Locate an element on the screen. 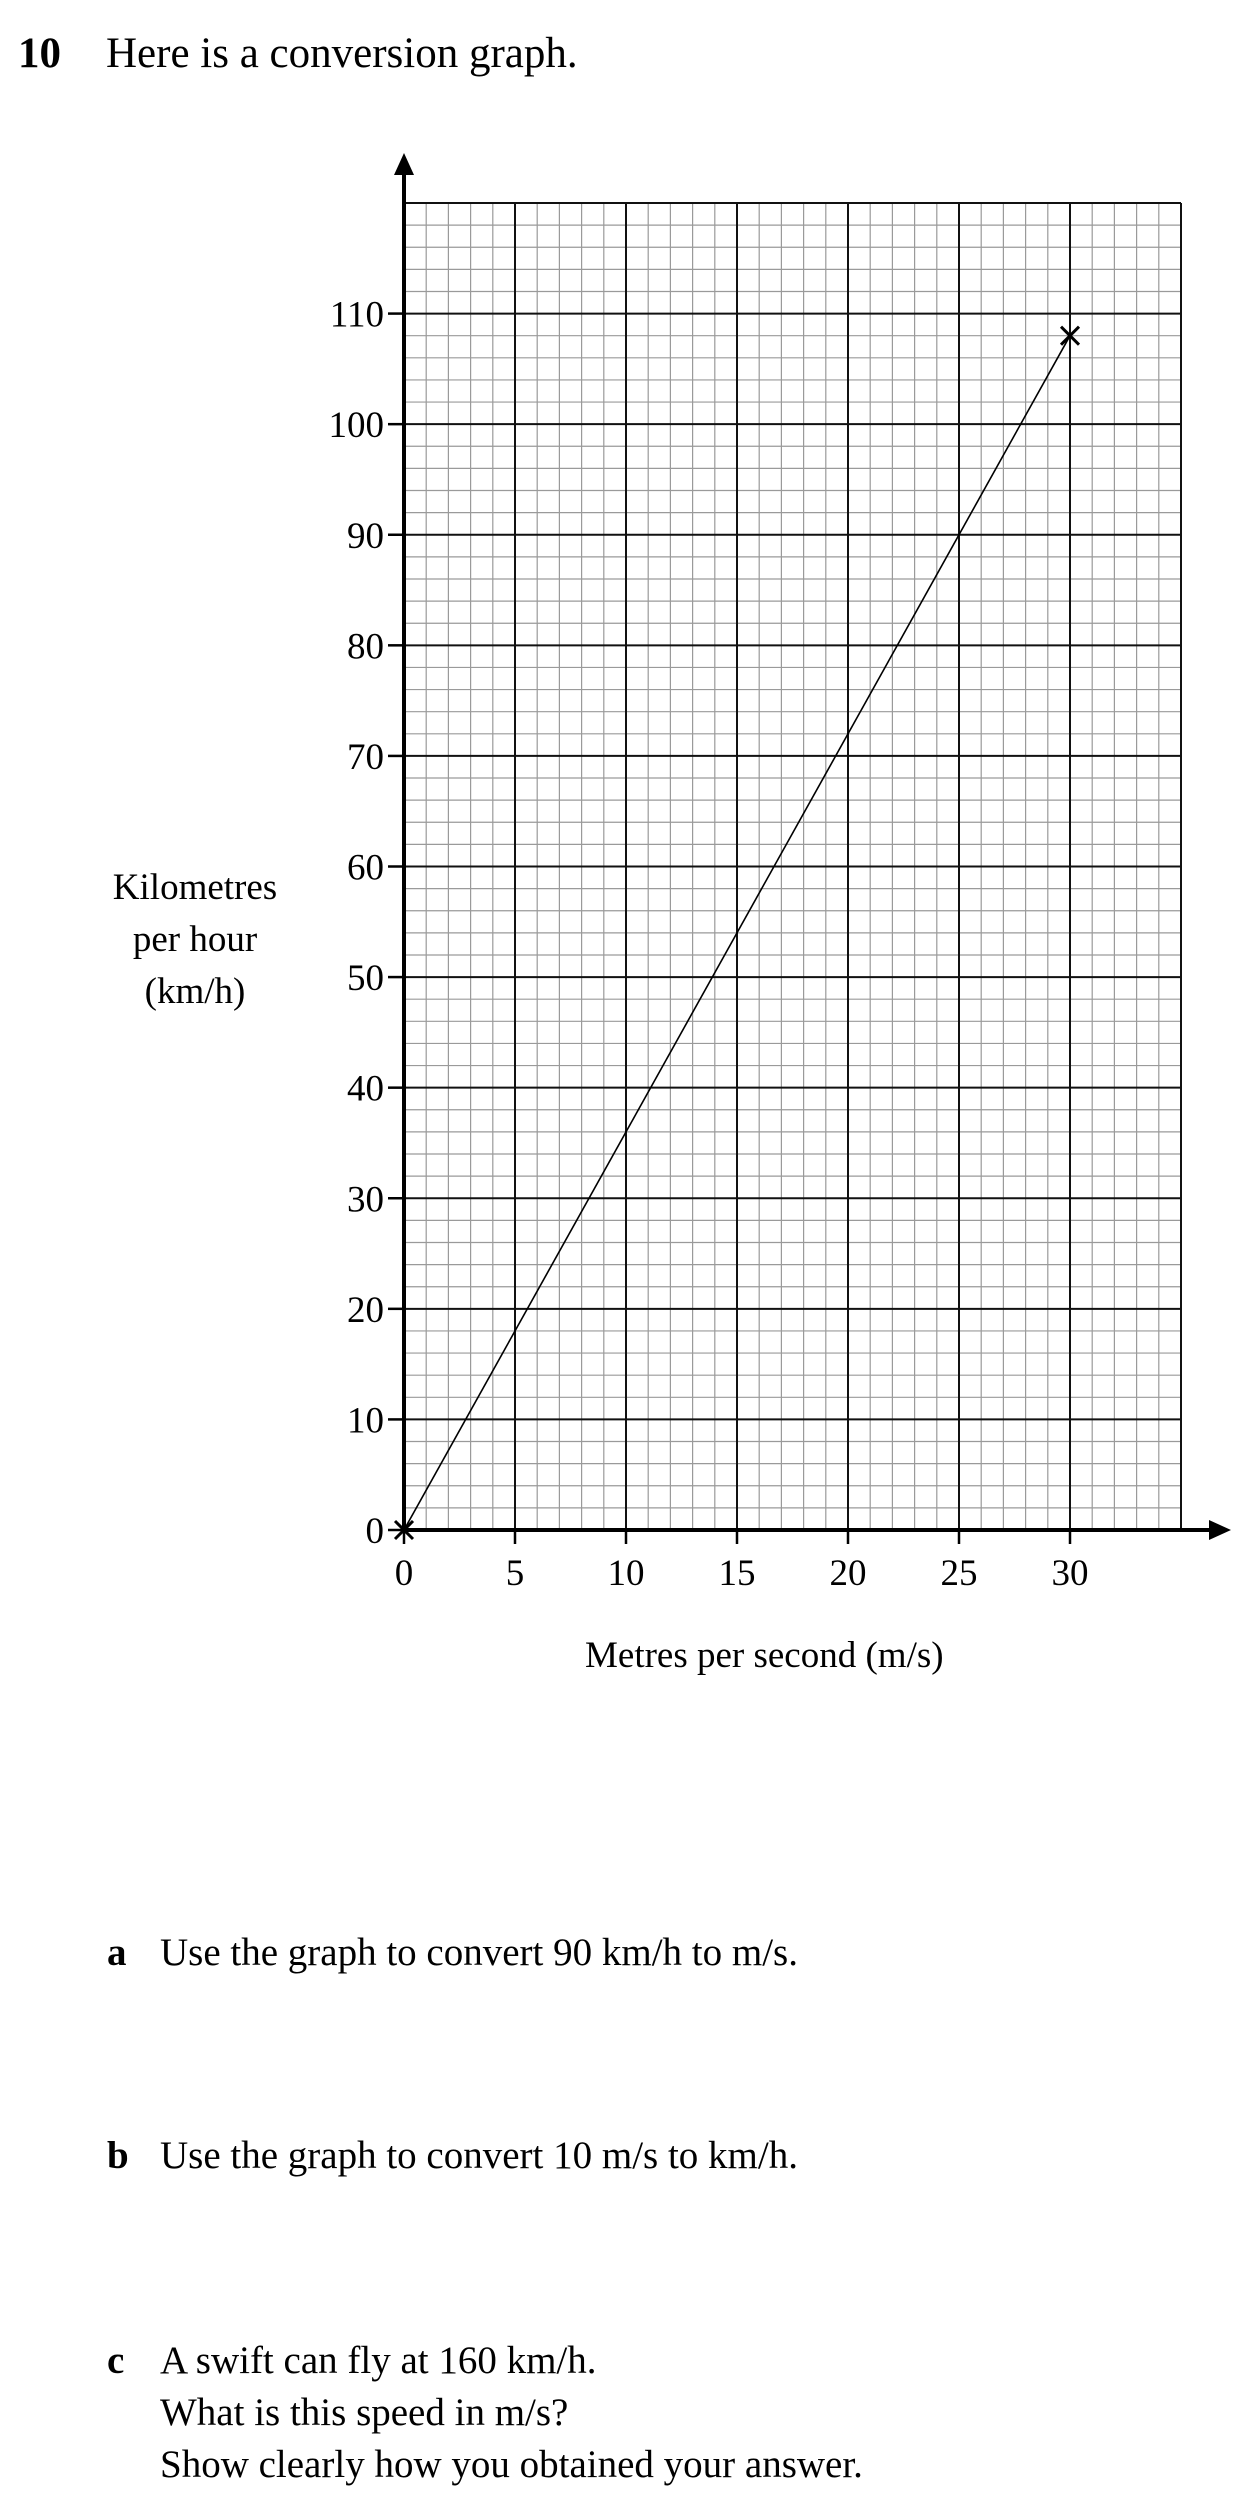  part-a-line-1: Use the graph to convert 90 km/h to m/s. is located at coordinates (479, 1952).